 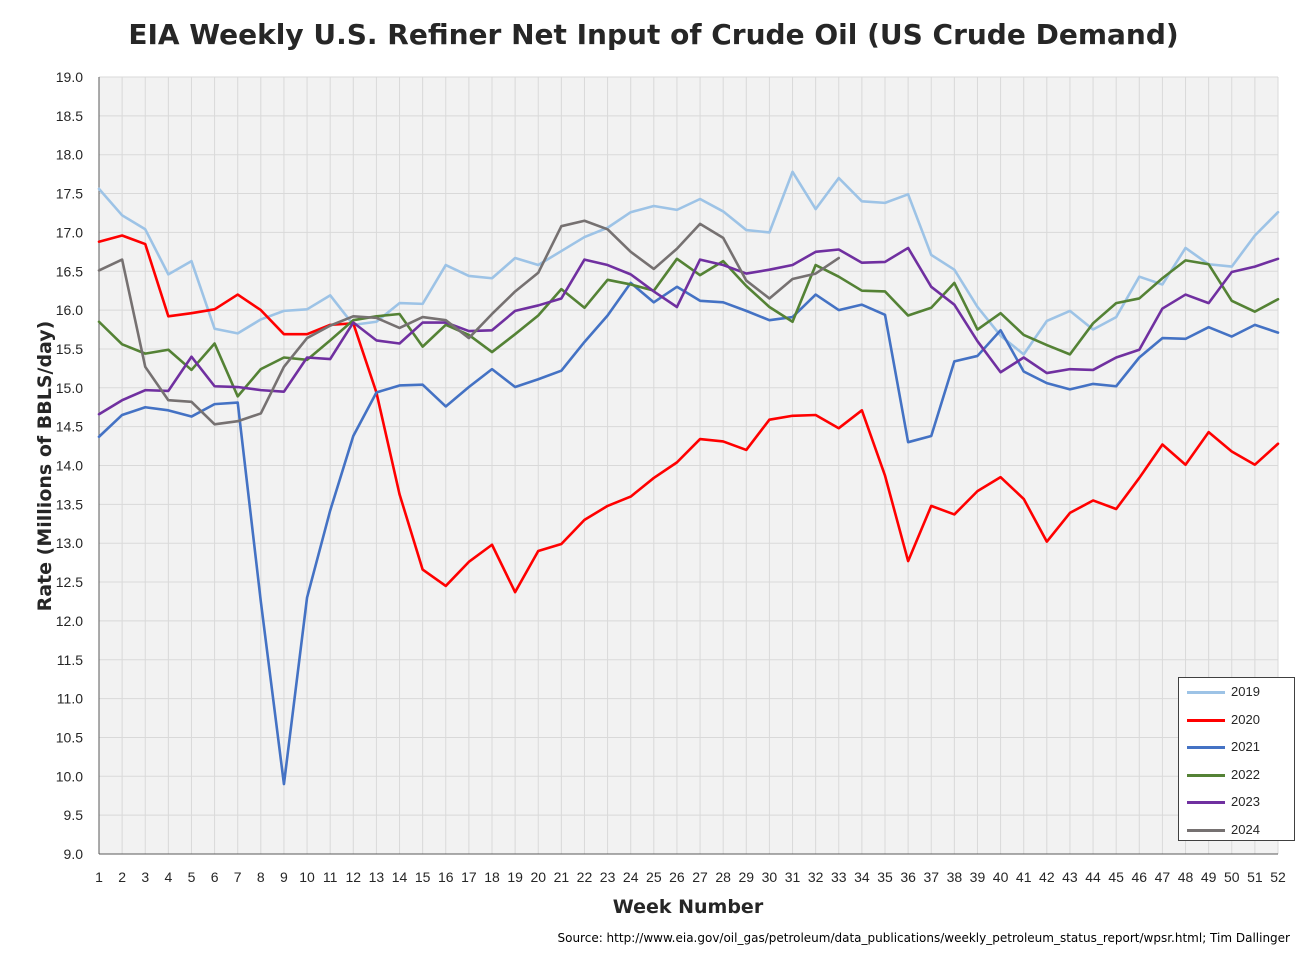 I want to click on x-tick-label: 25, so click(x=654, y=877).